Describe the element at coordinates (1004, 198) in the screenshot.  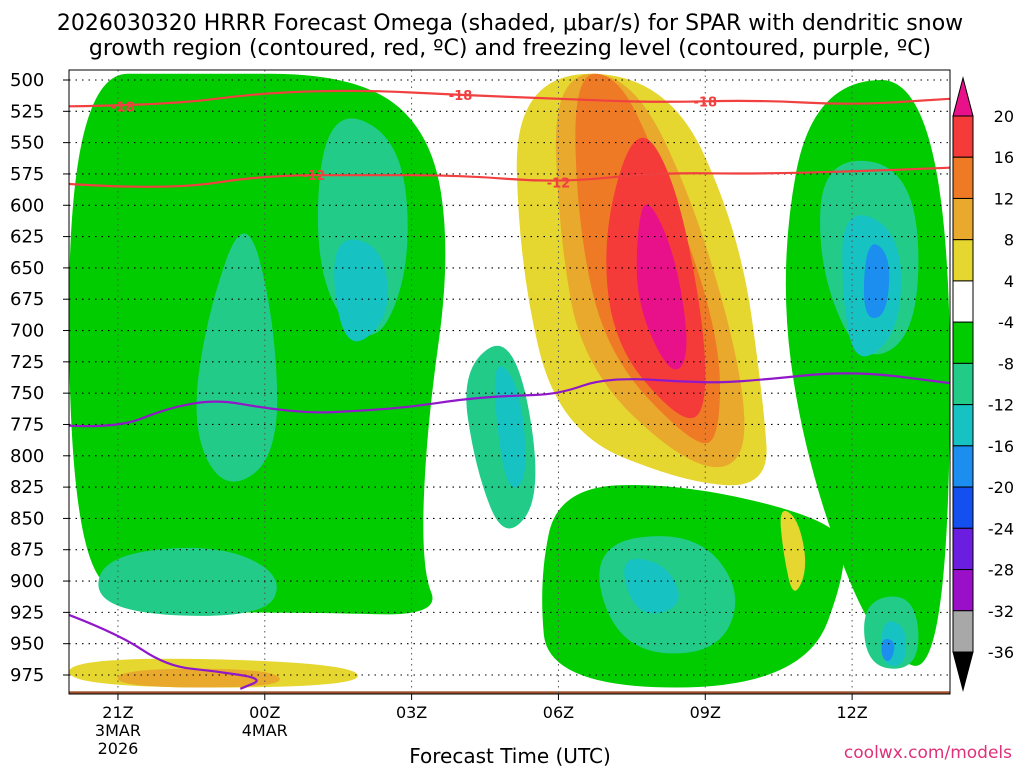
I see `colorbar-label-12: 12` at that location.